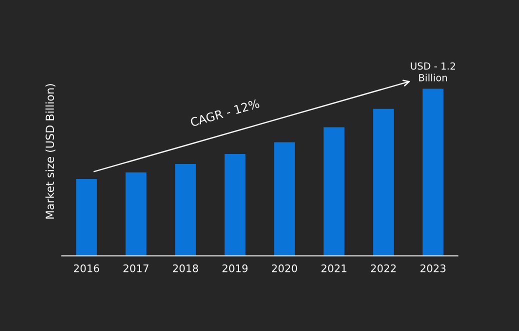 The image size is (519, 331). I want to click on x-tick-label: 2018, so click(185, 268).